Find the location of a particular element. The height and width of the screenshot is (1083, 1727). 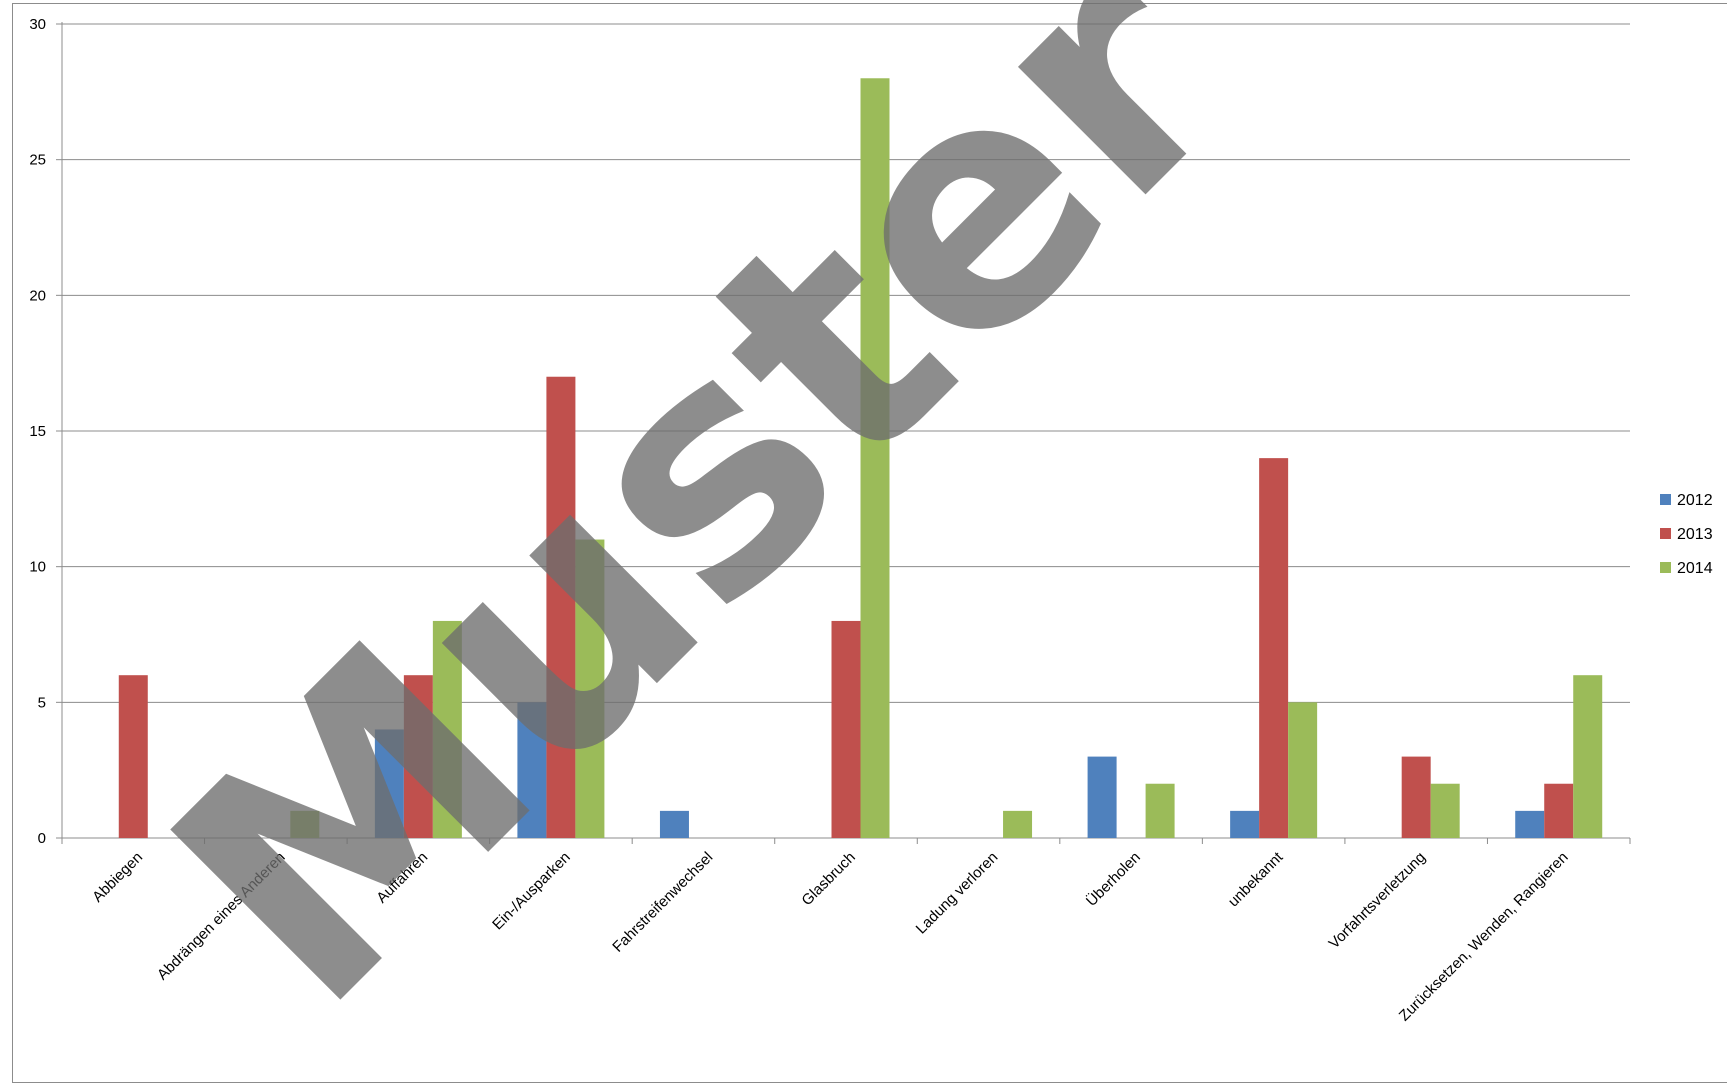

category-label: Fahrstreifenwechsel is located at coordinates (662, 902).